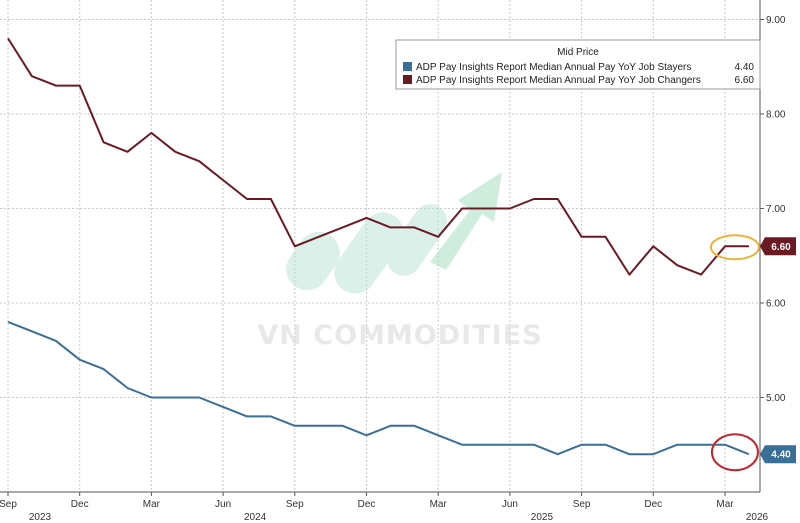 The height and width of the screenshot is (523, 800). Describe the element at coordinates (734, 353) in the screenshot. I see `annotations` at that location.